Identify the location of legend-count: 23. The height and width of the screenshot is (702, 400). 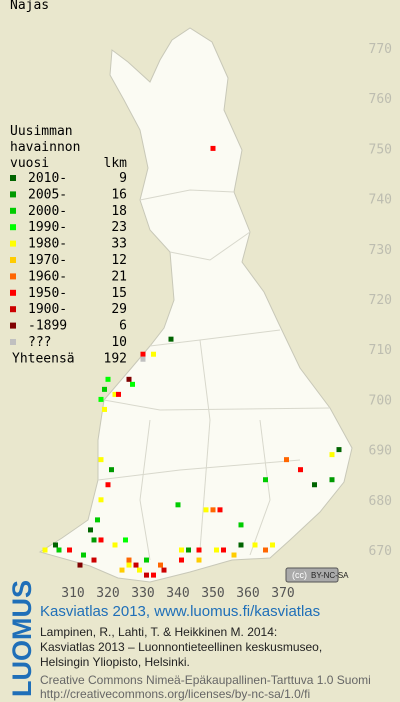
(119, 227).